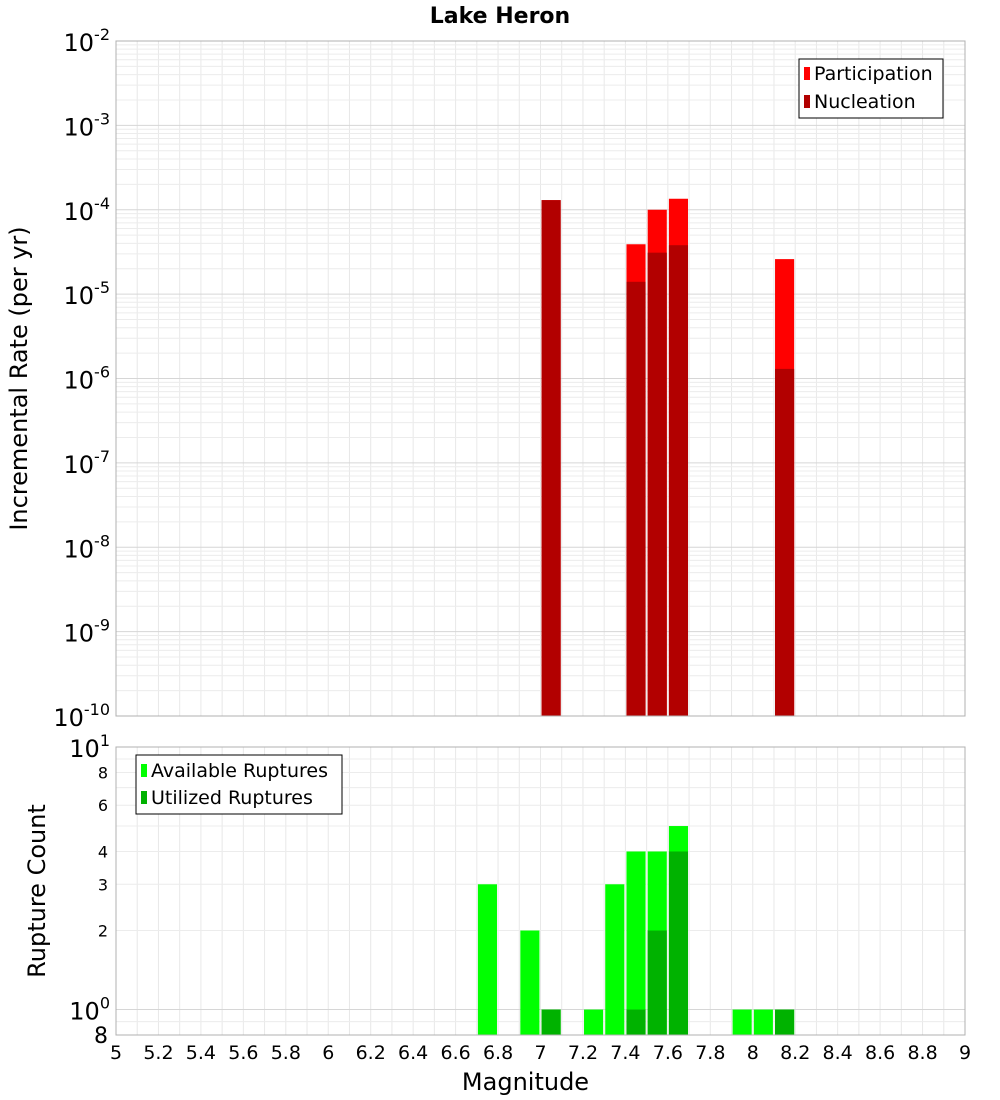 This screenshot has width=1000, height=1100. Describe the element at coordinates (795, 1053) in the screenshot. I see `x-tick-label: 8.2` at that location.